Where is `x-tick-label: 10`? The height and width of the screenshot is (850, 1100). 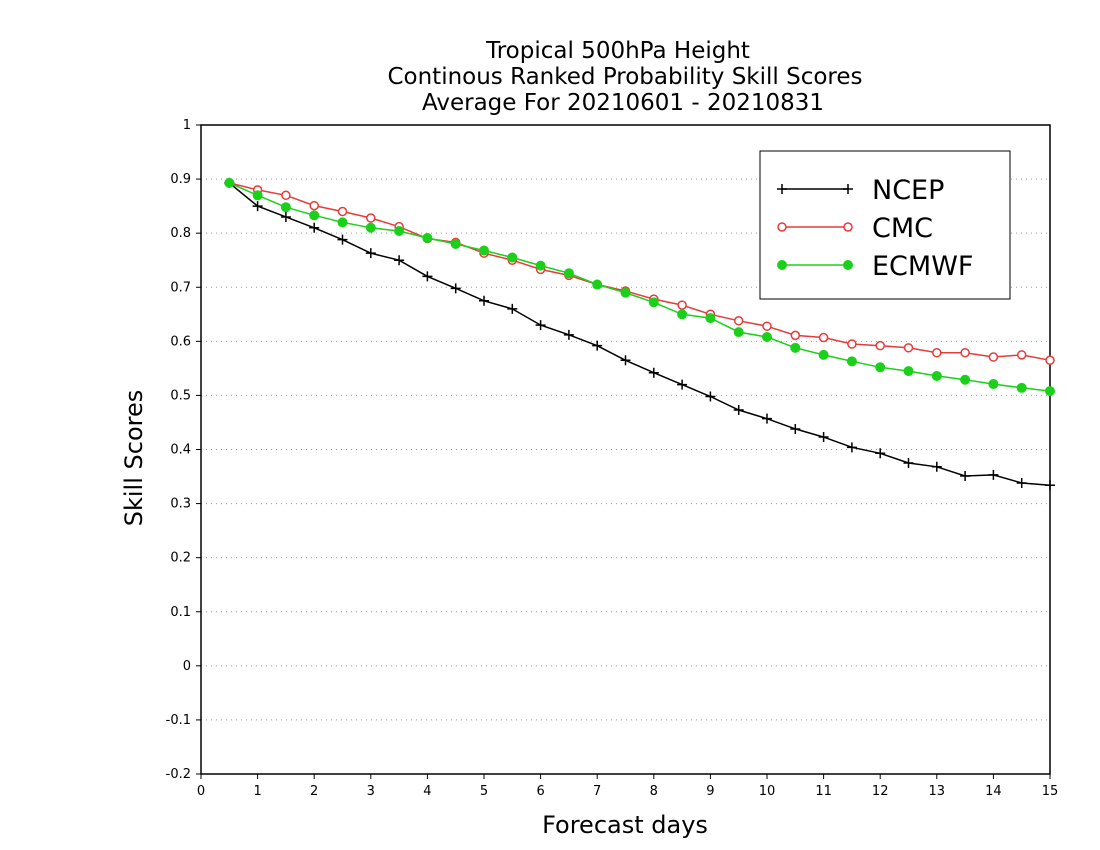
x-tick-label: 10 is located at coordinates (767, 791).